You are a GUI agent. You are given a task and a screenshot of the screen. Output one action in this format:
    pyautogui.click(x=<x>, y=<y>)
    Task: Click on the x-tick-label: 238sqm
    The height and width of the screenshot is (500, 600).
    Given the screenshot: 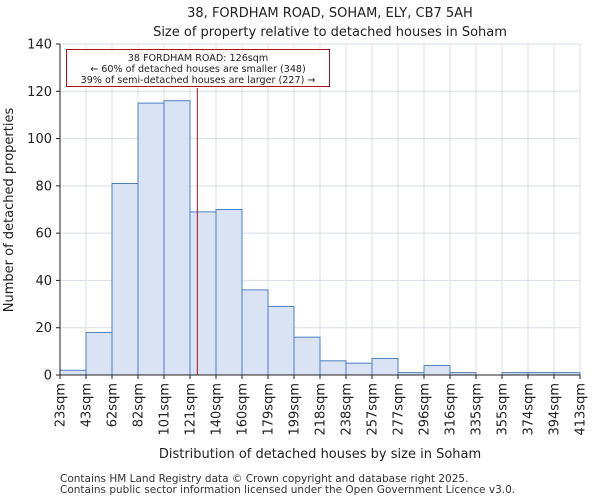 What is the action you would take?
    pyautogui.click(x=347, y=409)
    